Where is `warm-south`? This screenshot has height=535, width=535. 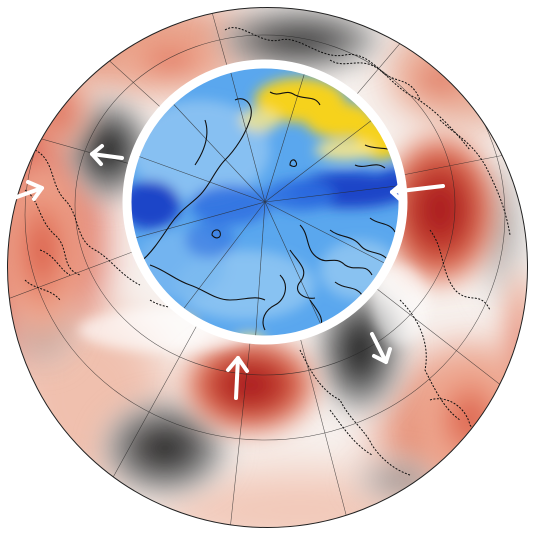
warm-south is located at coordinates (250, 385).